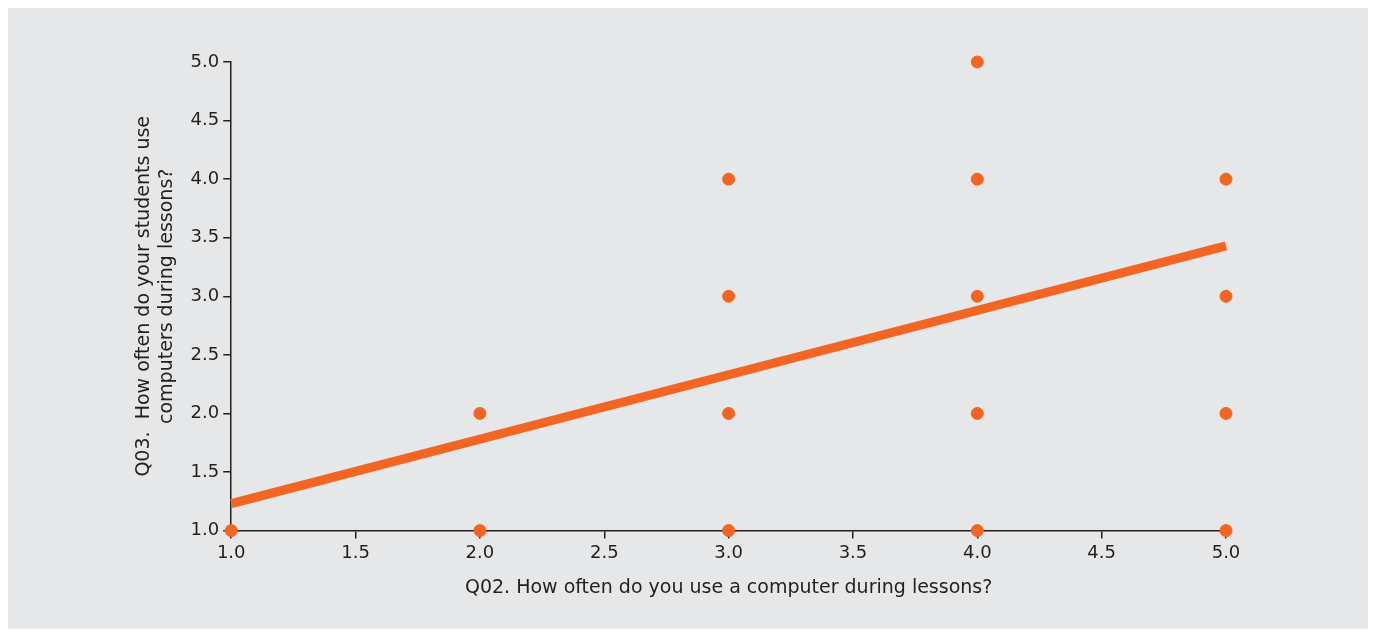 The height and width of the screenshot is (637, 1376). What do you see at coordinates (205, 177) in the screenshot?
I see `y-tick-label: 4.0` at bounding box center [205, 177].